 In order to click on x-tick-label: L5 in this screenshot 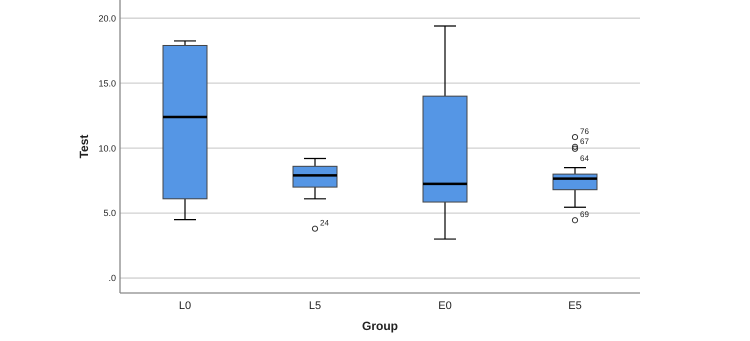, I will do `click(315, 306)`.